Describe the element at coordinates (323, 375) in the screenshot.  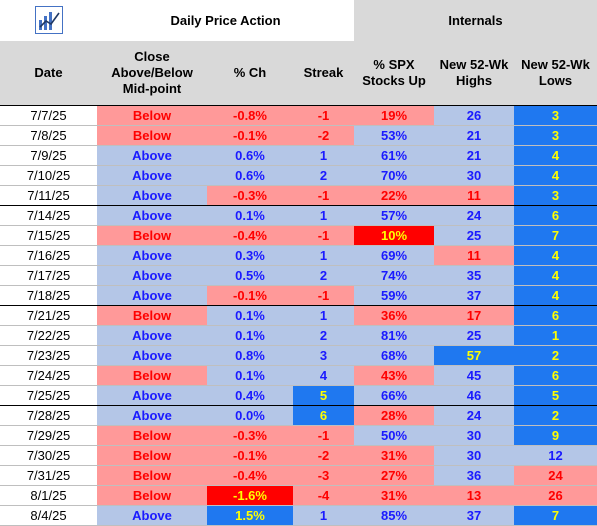
I see `streak-cell: 4` at that location.